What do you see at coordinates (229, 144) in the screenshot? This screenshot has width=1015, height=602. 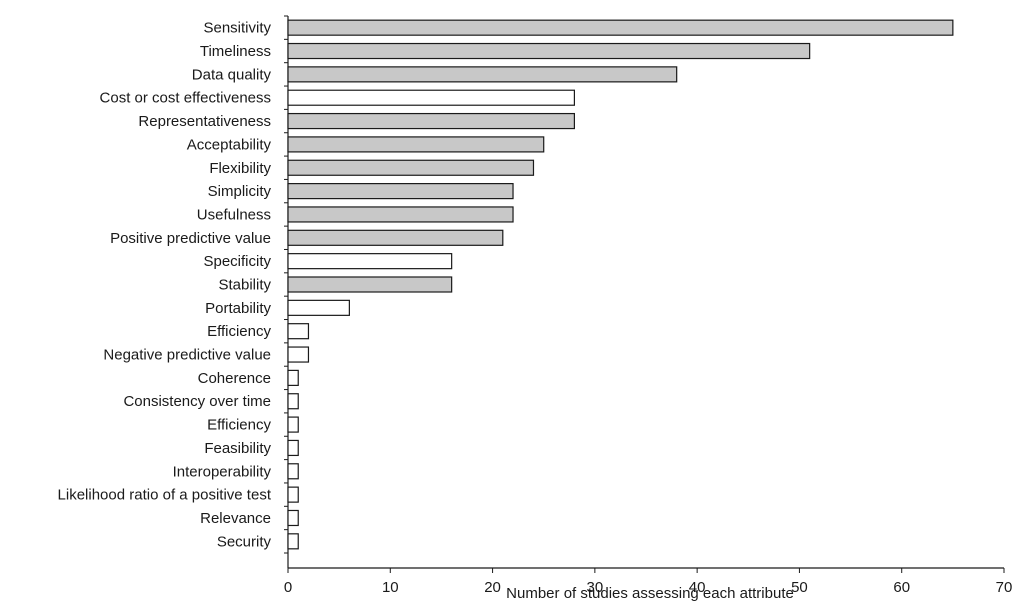 I see `category-label: Acceptability` at bounding box center [229, 144].